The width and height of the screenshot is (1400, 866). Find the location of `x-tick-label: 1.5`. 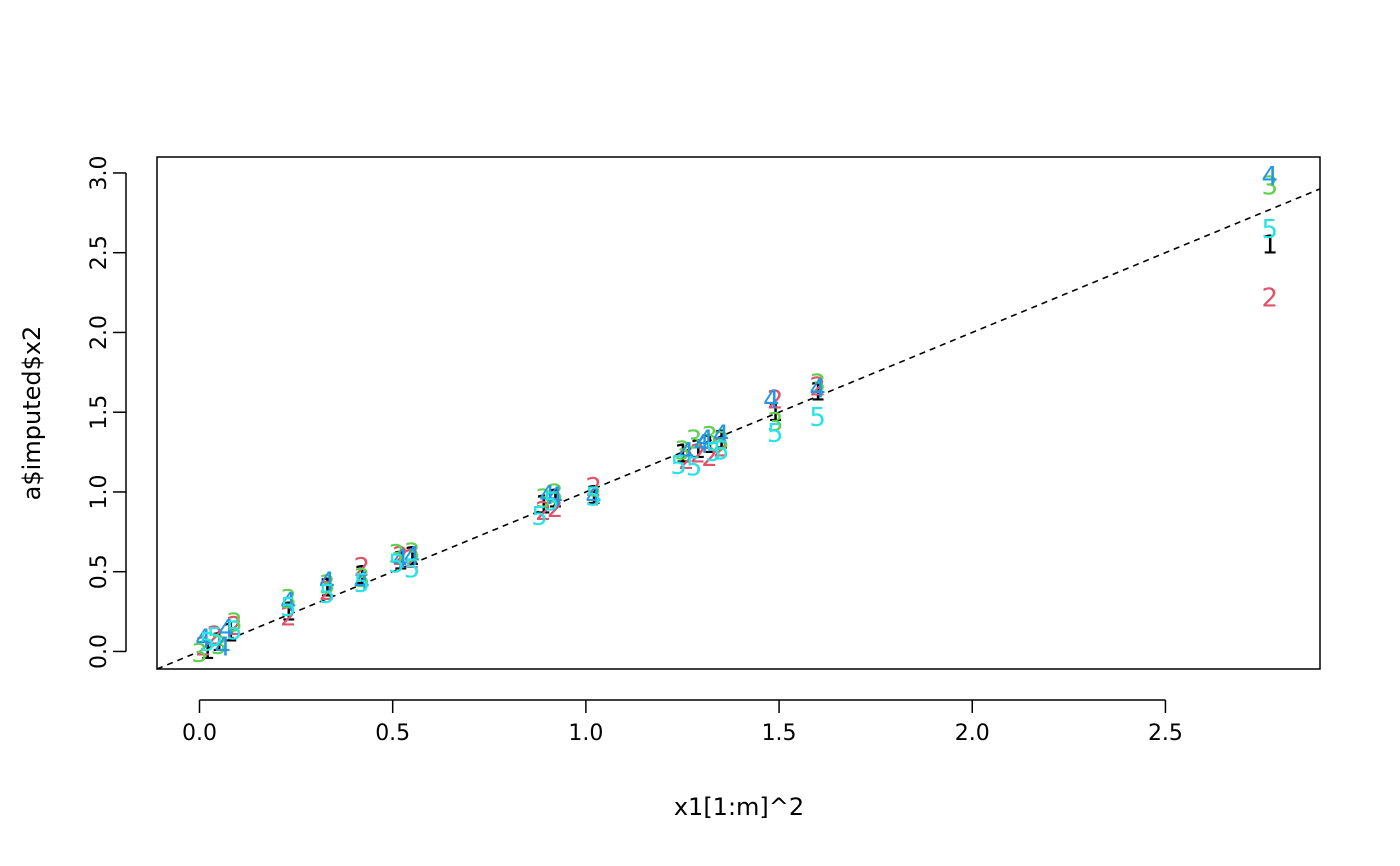

x-tick-label: 1.5 is located at coordinates (779, 733).